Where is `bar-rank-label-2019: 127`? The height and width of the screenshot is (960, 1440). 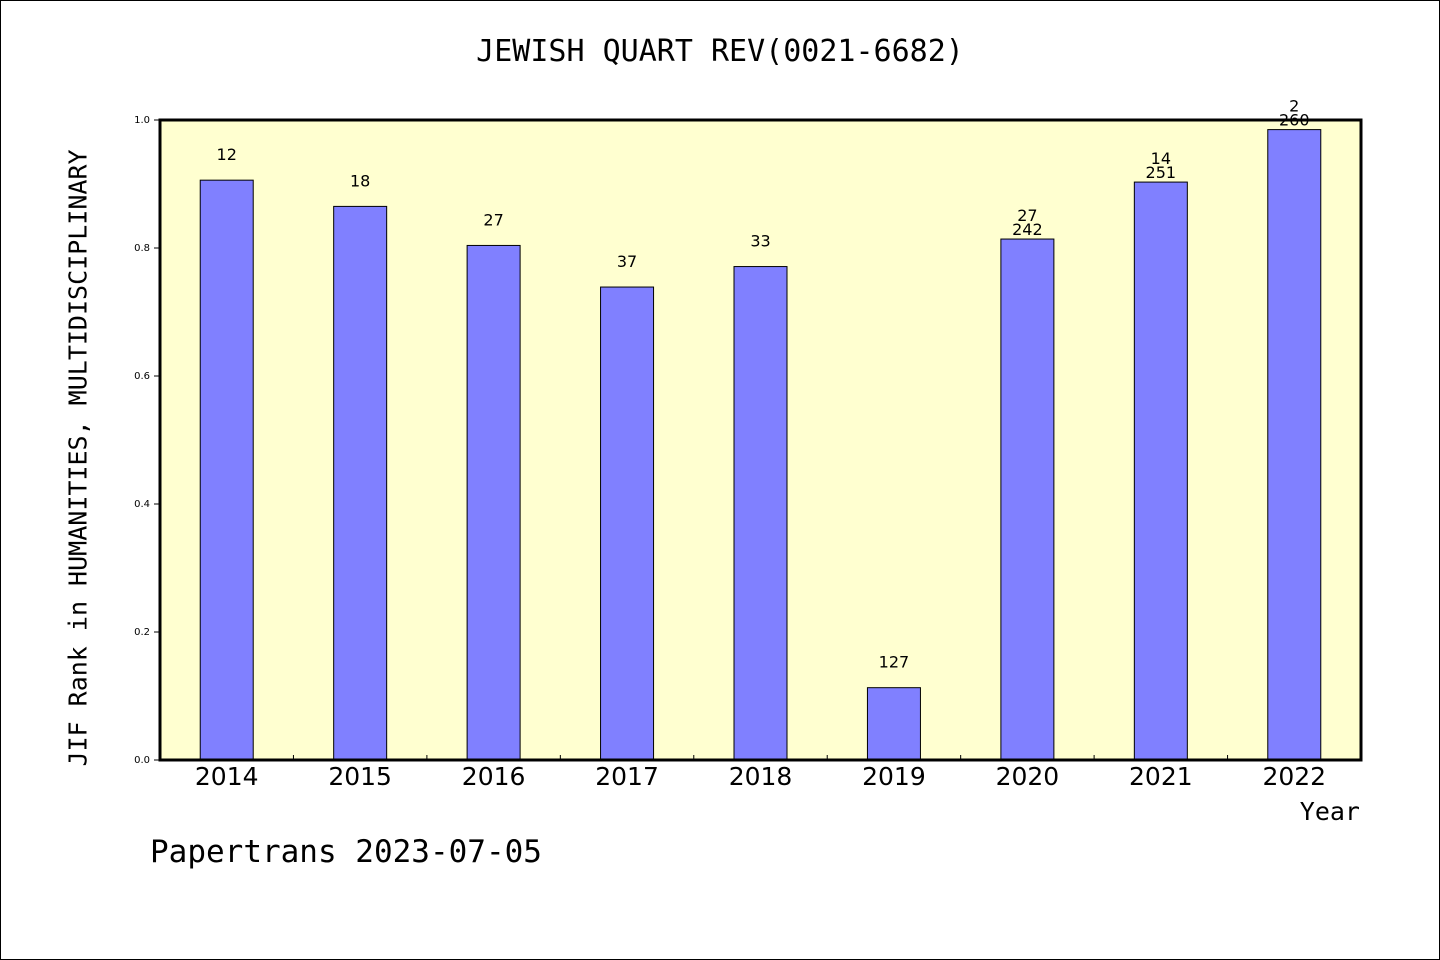
bar-rank-label-2019: 127 is located at coordinates (894, 662).